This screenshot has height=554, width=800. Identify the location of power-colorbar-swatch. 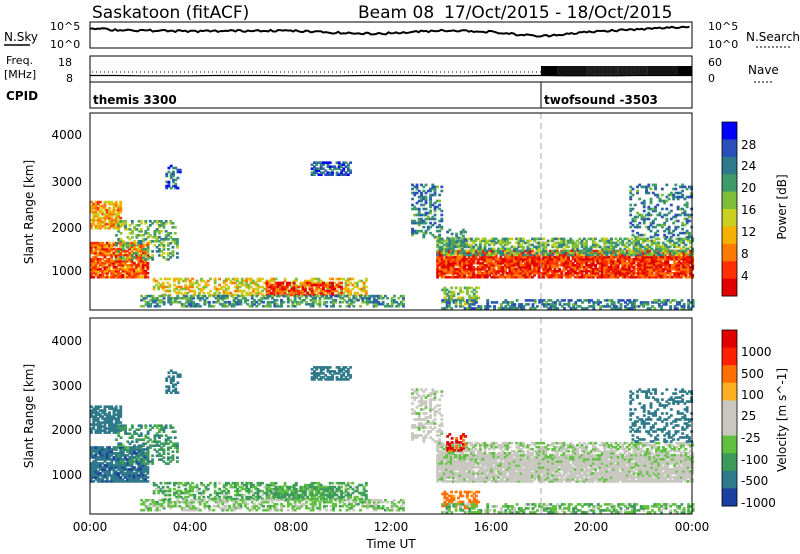
(729, 235).